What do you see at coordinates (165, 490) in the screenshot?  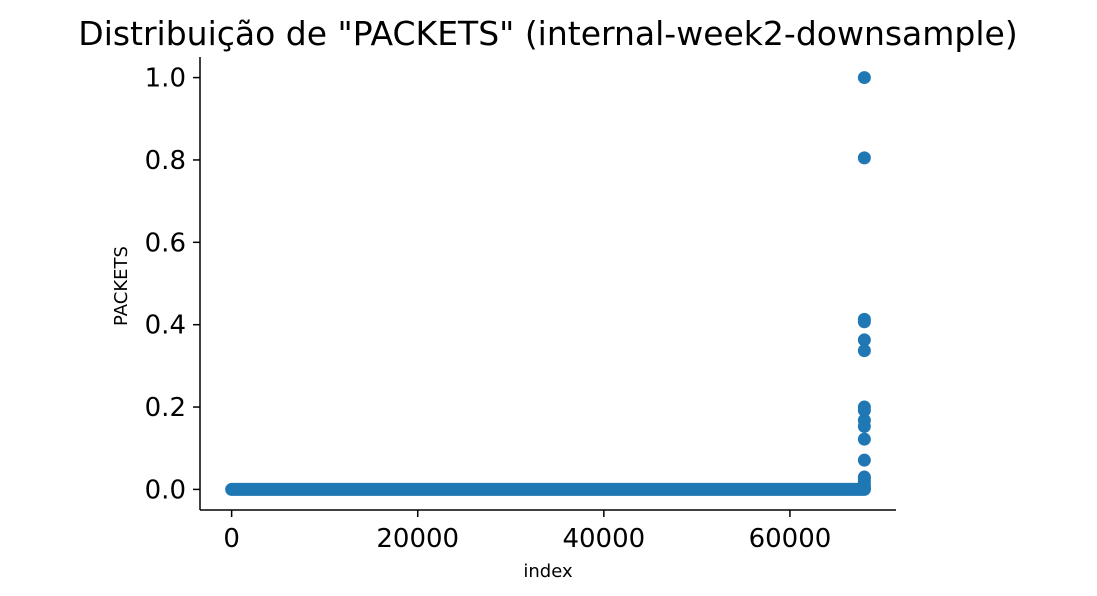 I see `y-tick-label: 0.0` at bounding box center [165, 490].